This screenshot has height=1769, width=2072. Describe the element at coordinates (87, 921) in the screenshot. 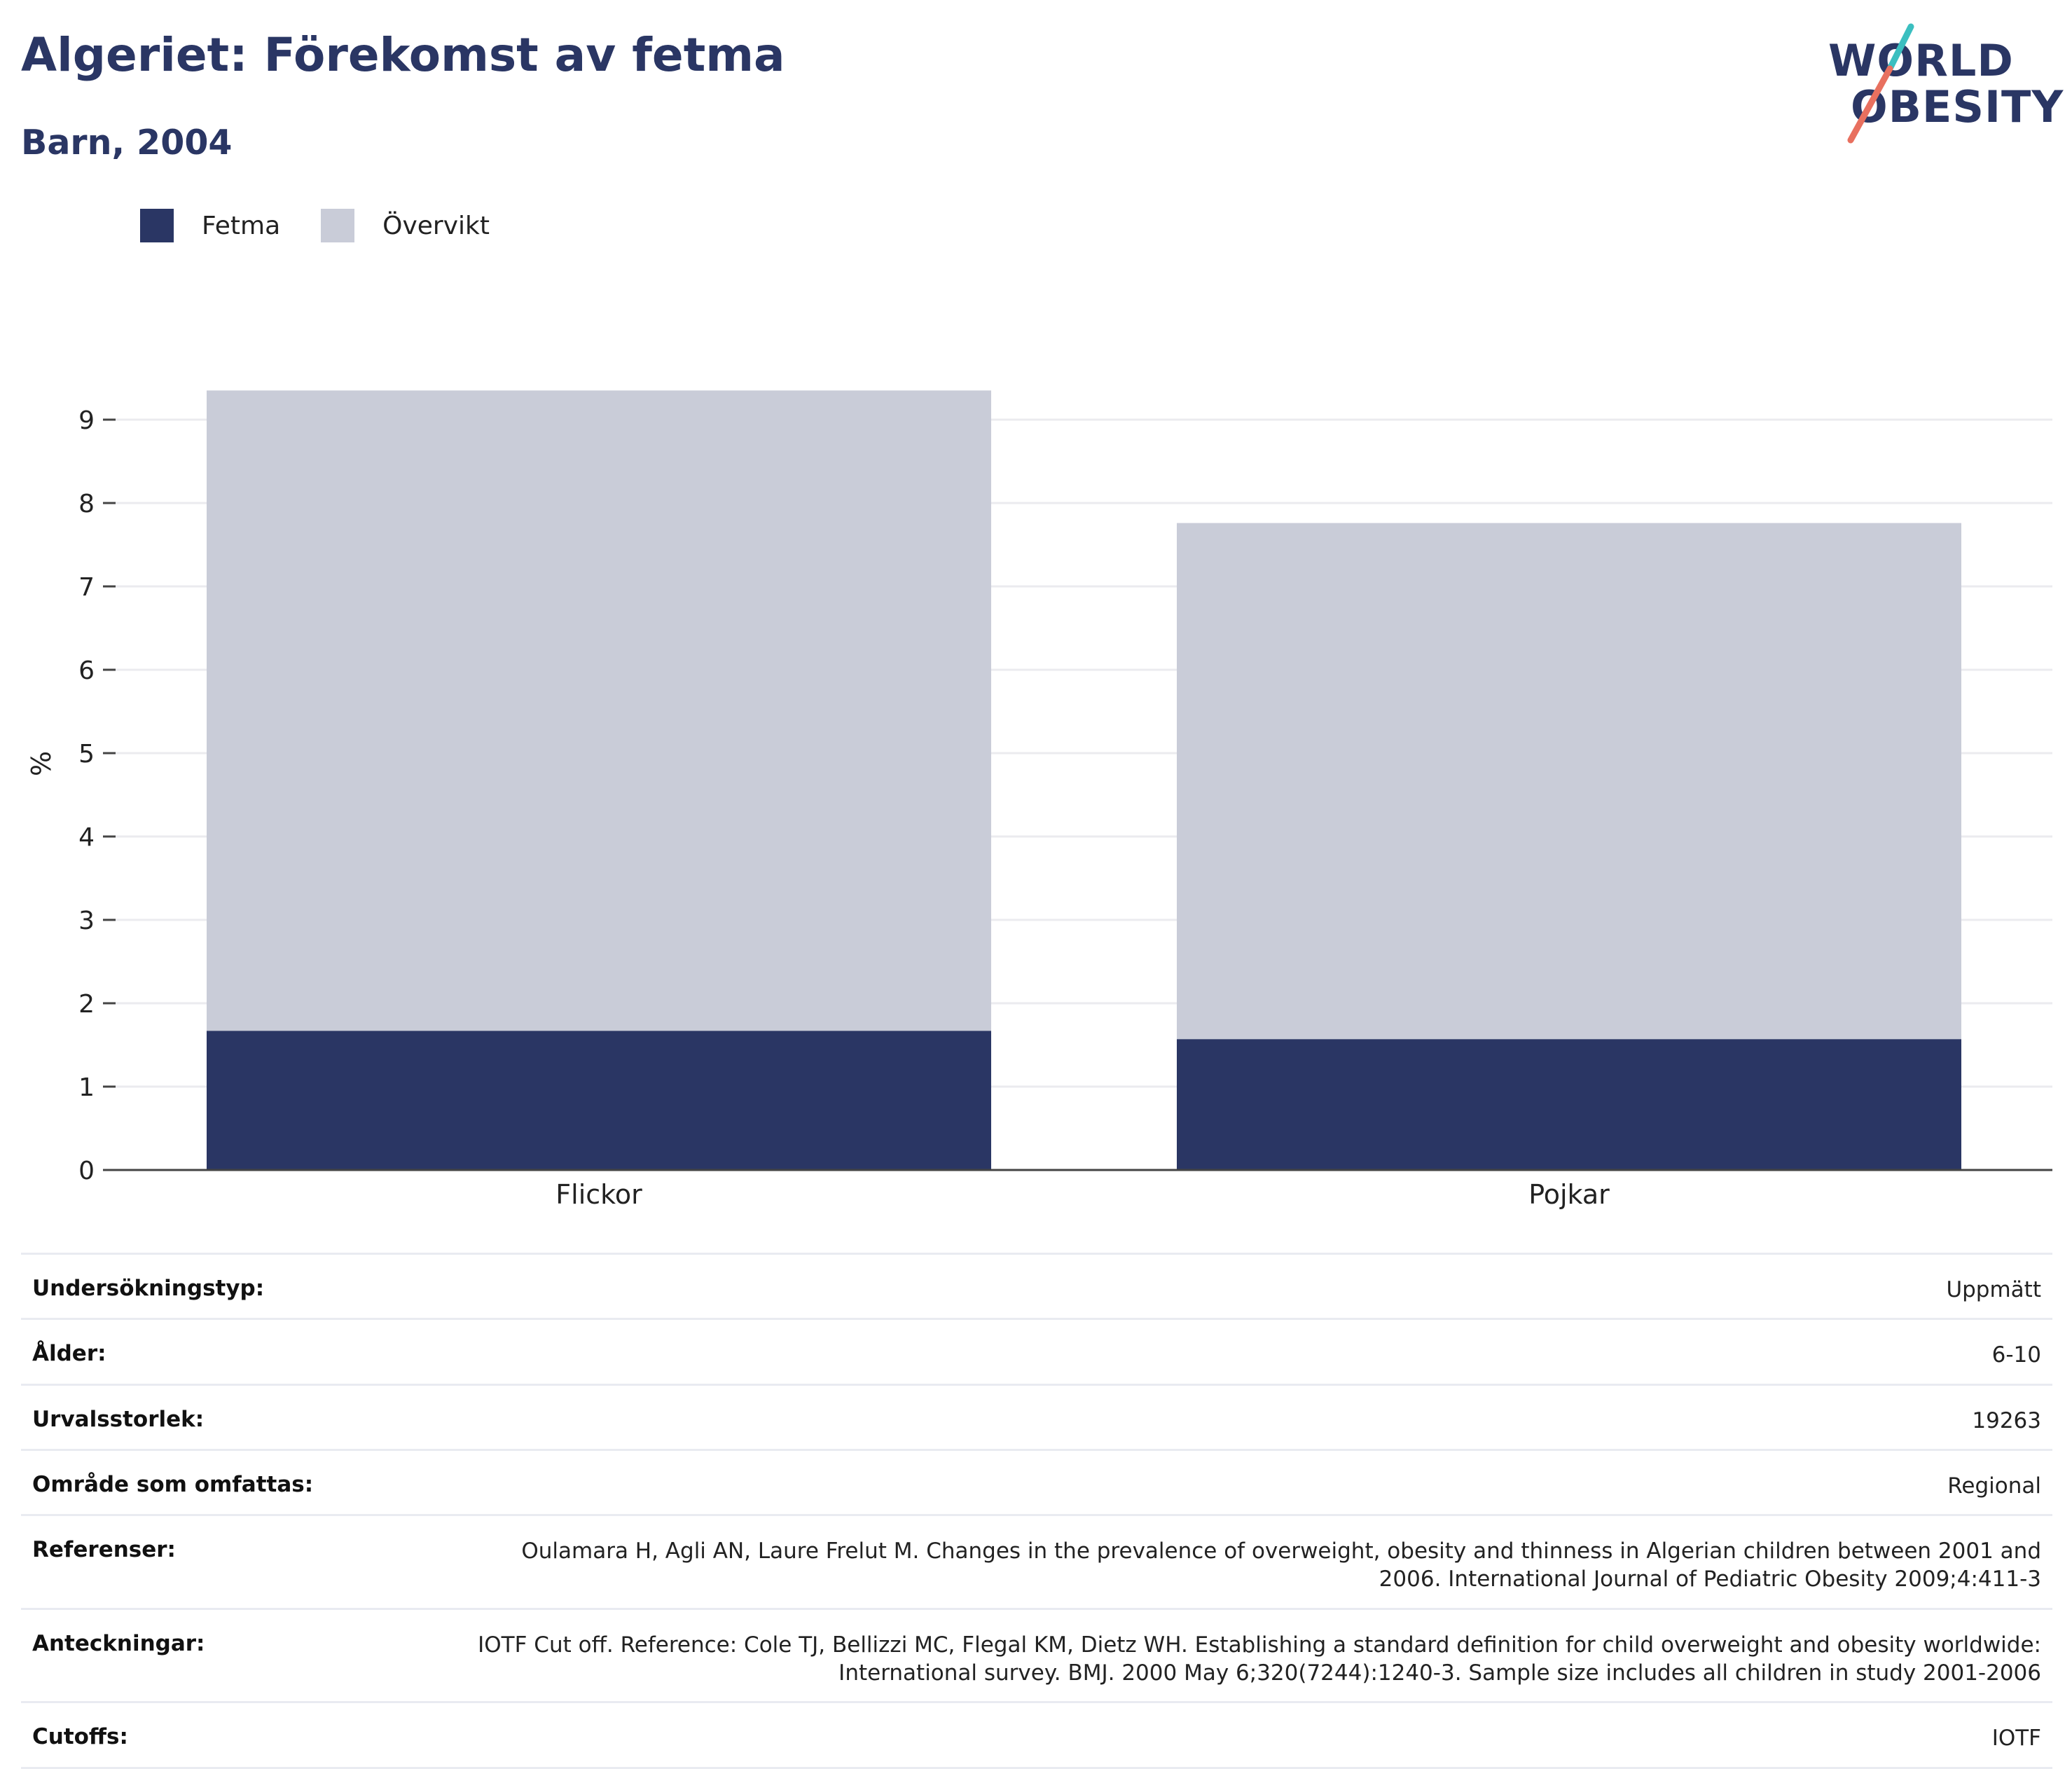

I see `y-tick-label: 3` at that location.